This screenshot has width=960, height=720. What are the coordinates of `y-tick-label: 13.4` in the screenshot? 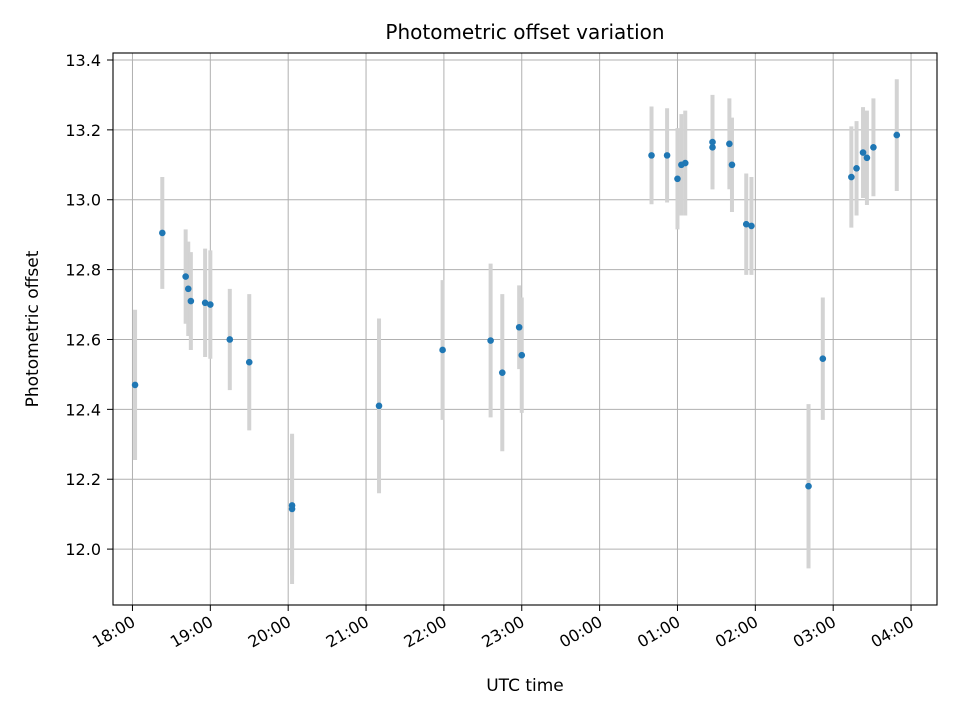 It's located at (83, 60).